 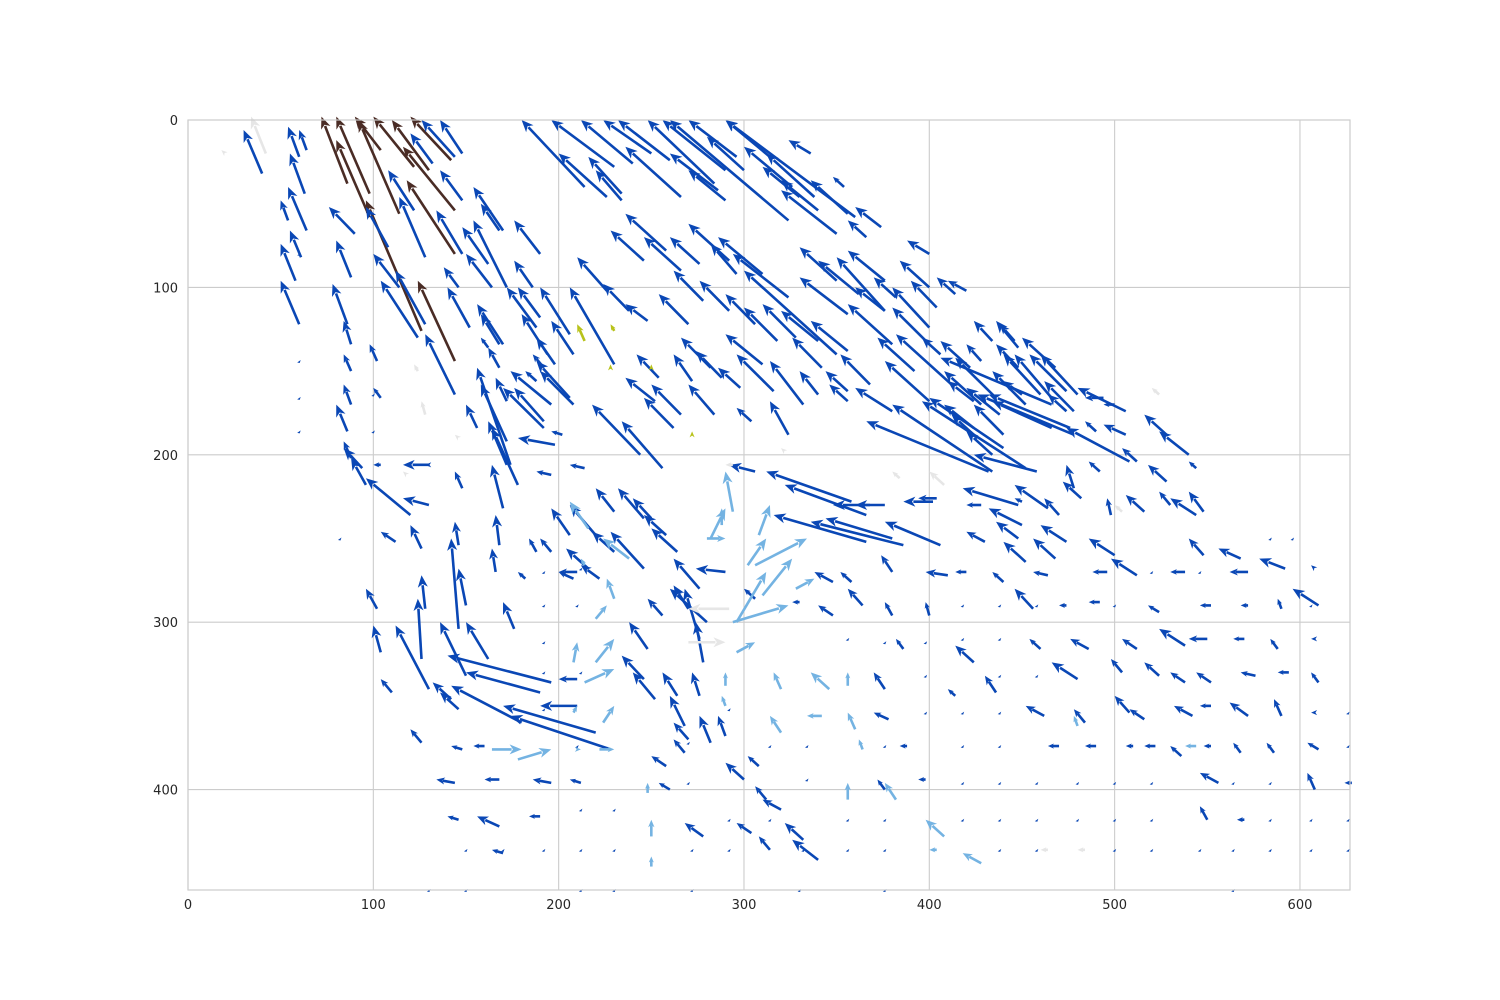 What do you see at coordinates (373, 905) in the screenshot?
I see `x-tick-label: 100` at bounding box center [373, 905].